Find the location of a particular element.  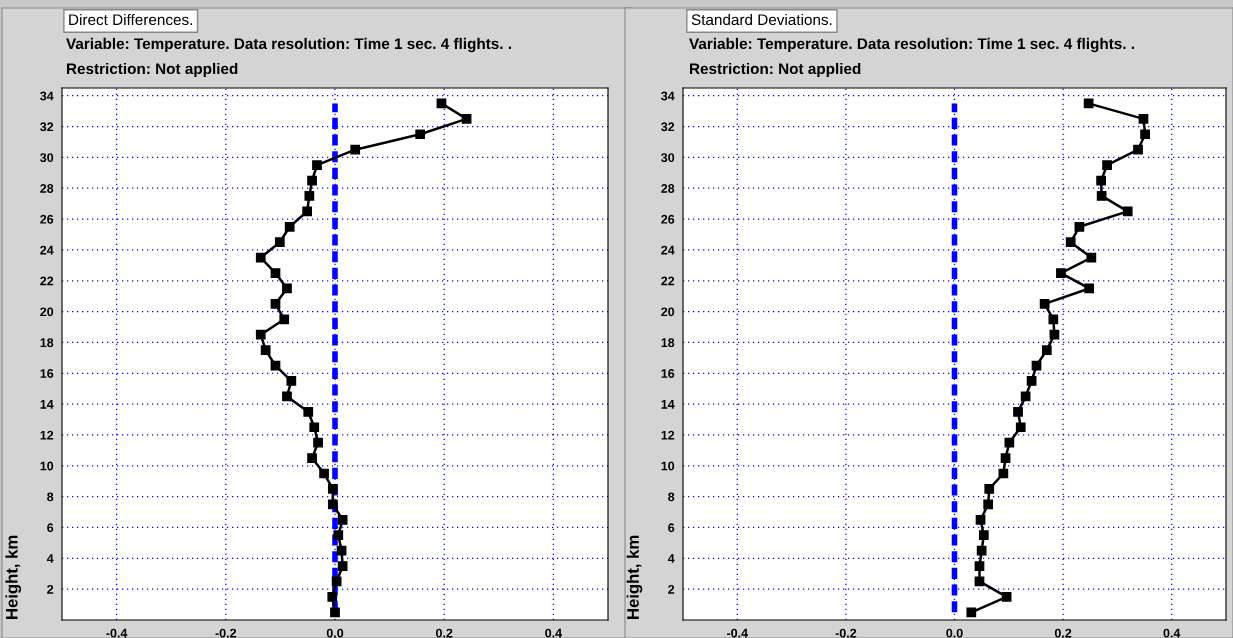

chart-title: Direct Differences. is located at coordinates (130, 19).